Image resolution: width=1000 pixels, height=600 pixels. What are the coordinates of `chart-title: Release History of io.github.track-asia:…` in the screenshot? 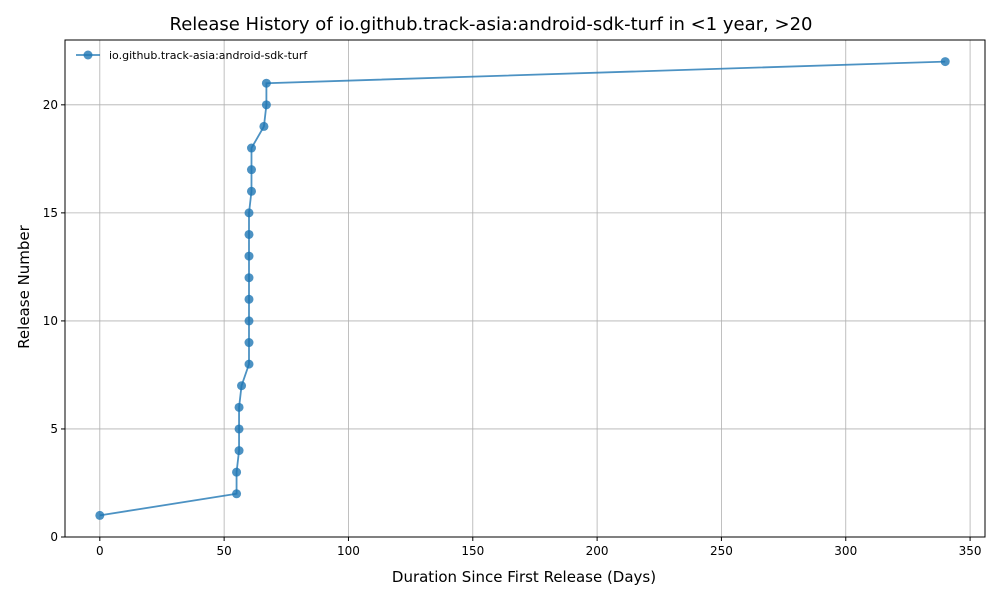 It's located at (491, 24).